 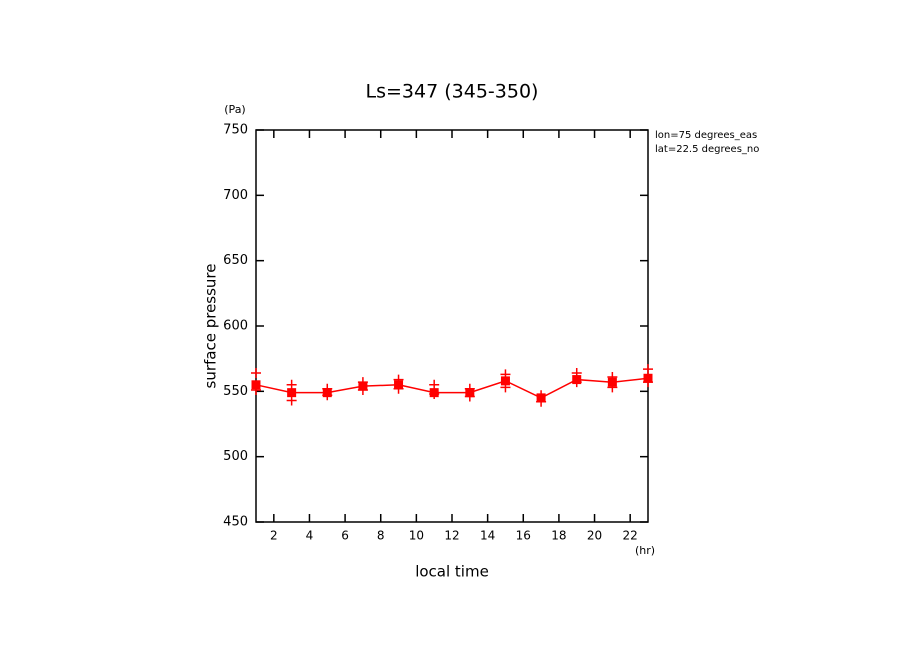 What do you see at coordinates (381, 536) in the screenshot?
I see `x-tick-label: 8` at bounding box center [381, 536].